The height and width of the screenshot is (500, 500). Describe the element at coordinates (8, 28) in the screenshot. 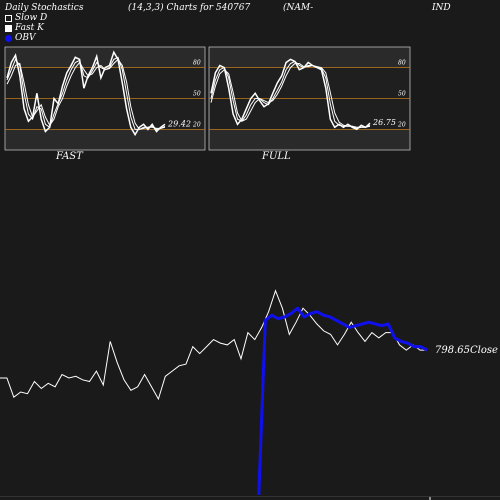

I see `fast-k-swatch-icon` at that location.